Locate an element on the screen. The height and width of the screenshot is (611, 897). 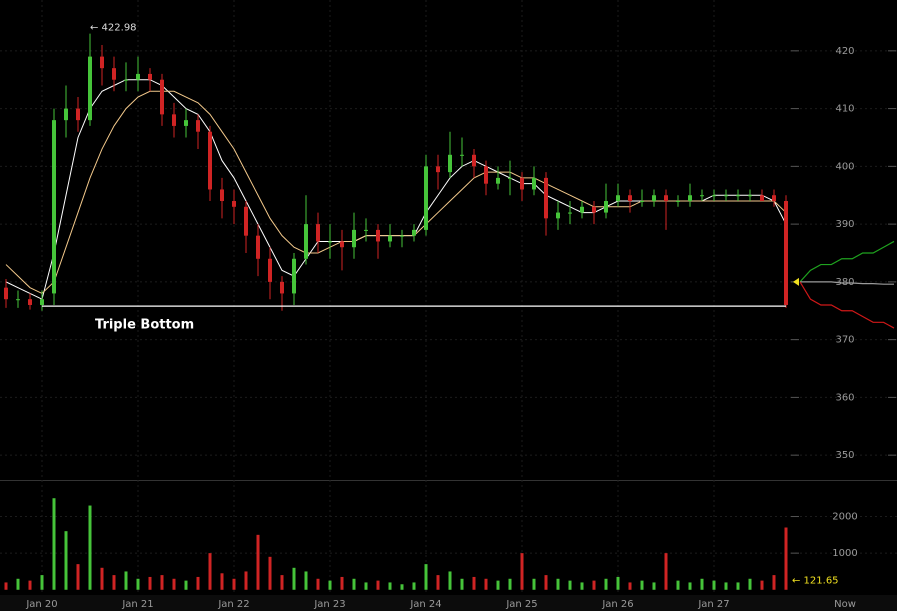
x-tick-label: Jan 27 is located at coordinates (713, 604).